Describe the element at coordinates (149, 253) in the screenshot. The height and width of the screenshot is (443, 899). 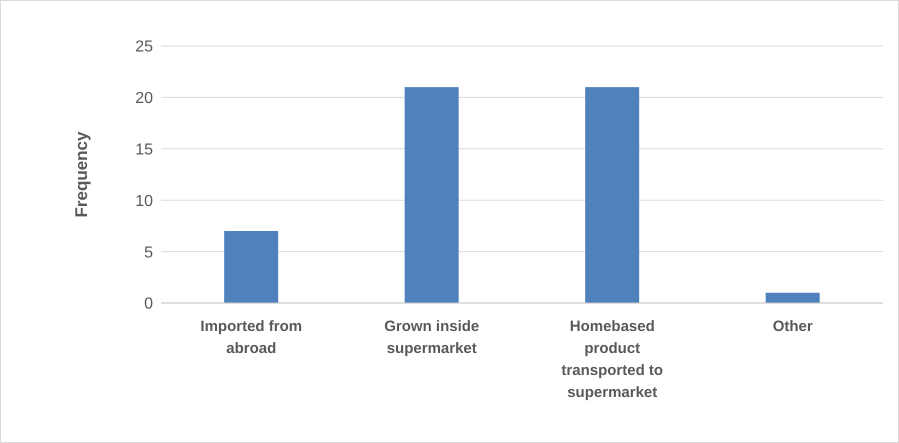
I see `y-tick-label: 5` at that location.